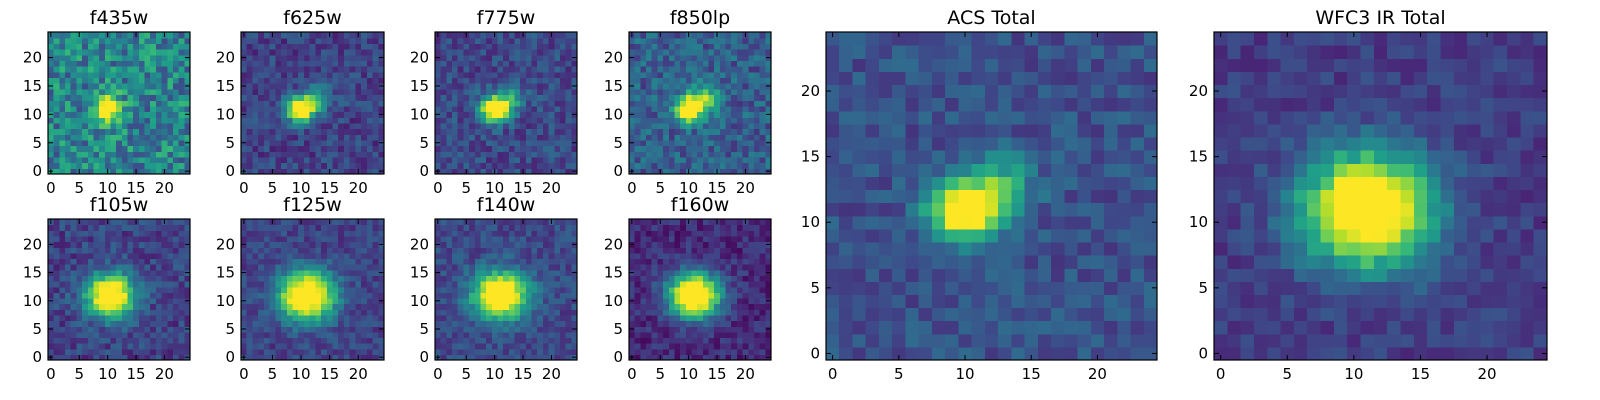 This screenshot has height=400, width=1600. I want to click on y-tick-label: 10, so click(225, 301).